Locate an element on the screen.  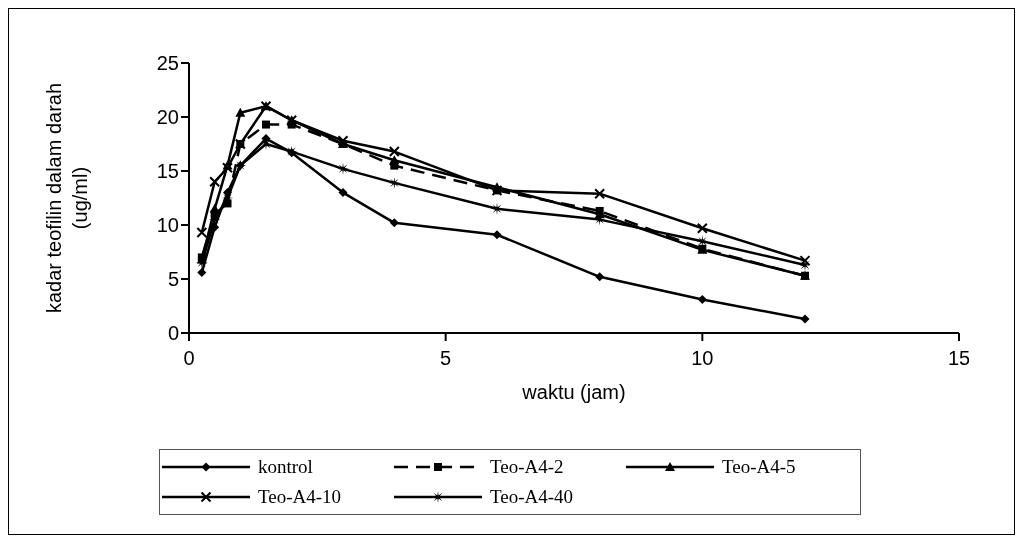
legend-label: Teo-A4-5 is located at coordinates (759, 467).